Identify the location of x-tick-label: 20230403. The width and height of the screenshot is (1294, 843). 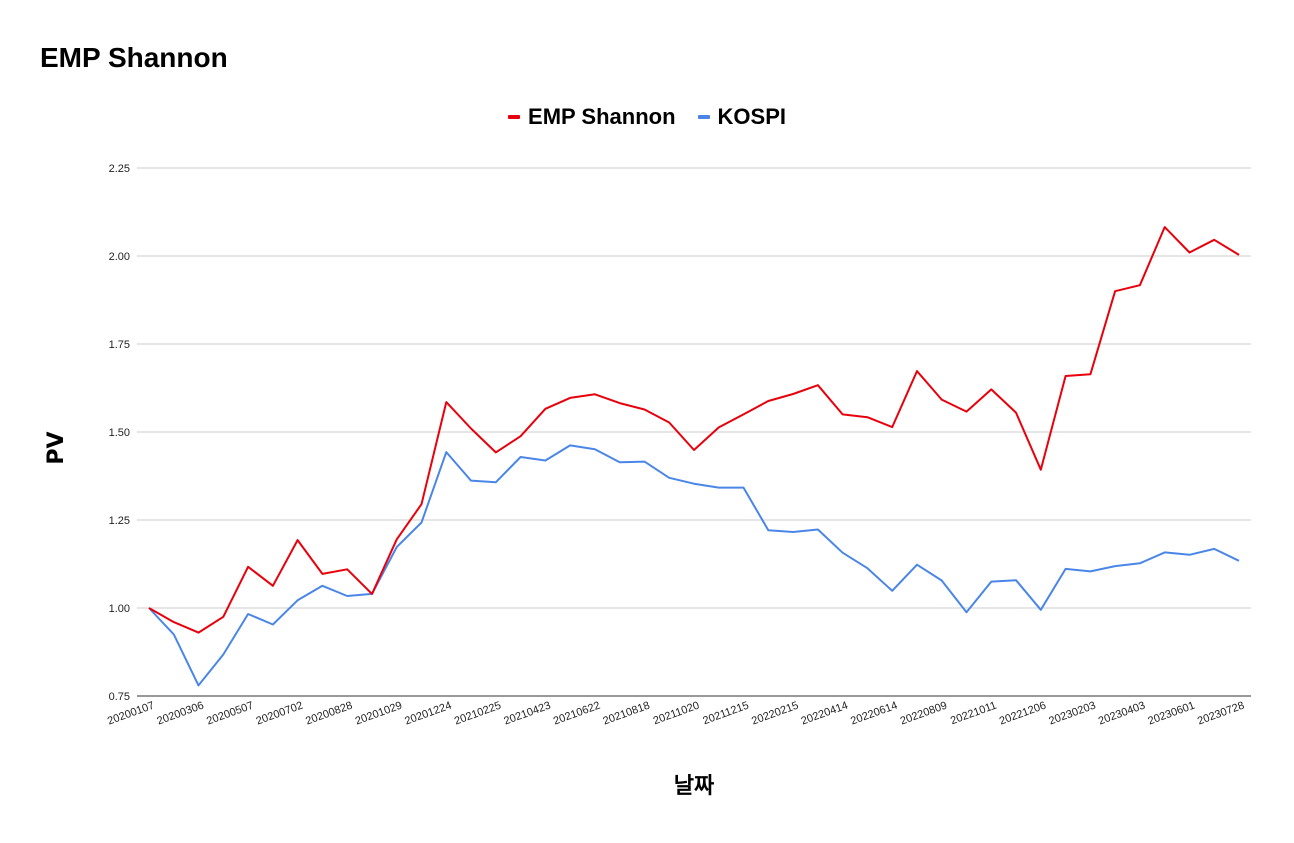
(1122, 714).